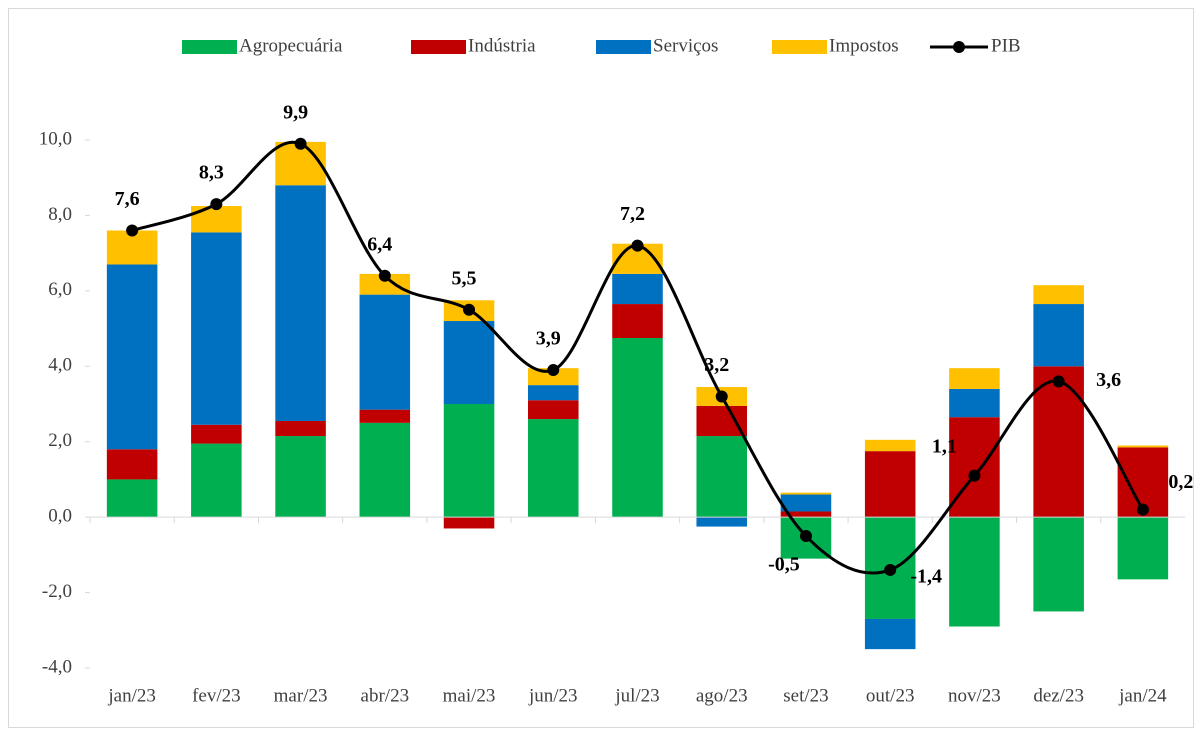 The width and height of the screenshot is (1202, 736). What do you see at coordinates (385, 695) in the screenshot?
I see `x-tick-label: abr/23` at bounding box center [385, 695].